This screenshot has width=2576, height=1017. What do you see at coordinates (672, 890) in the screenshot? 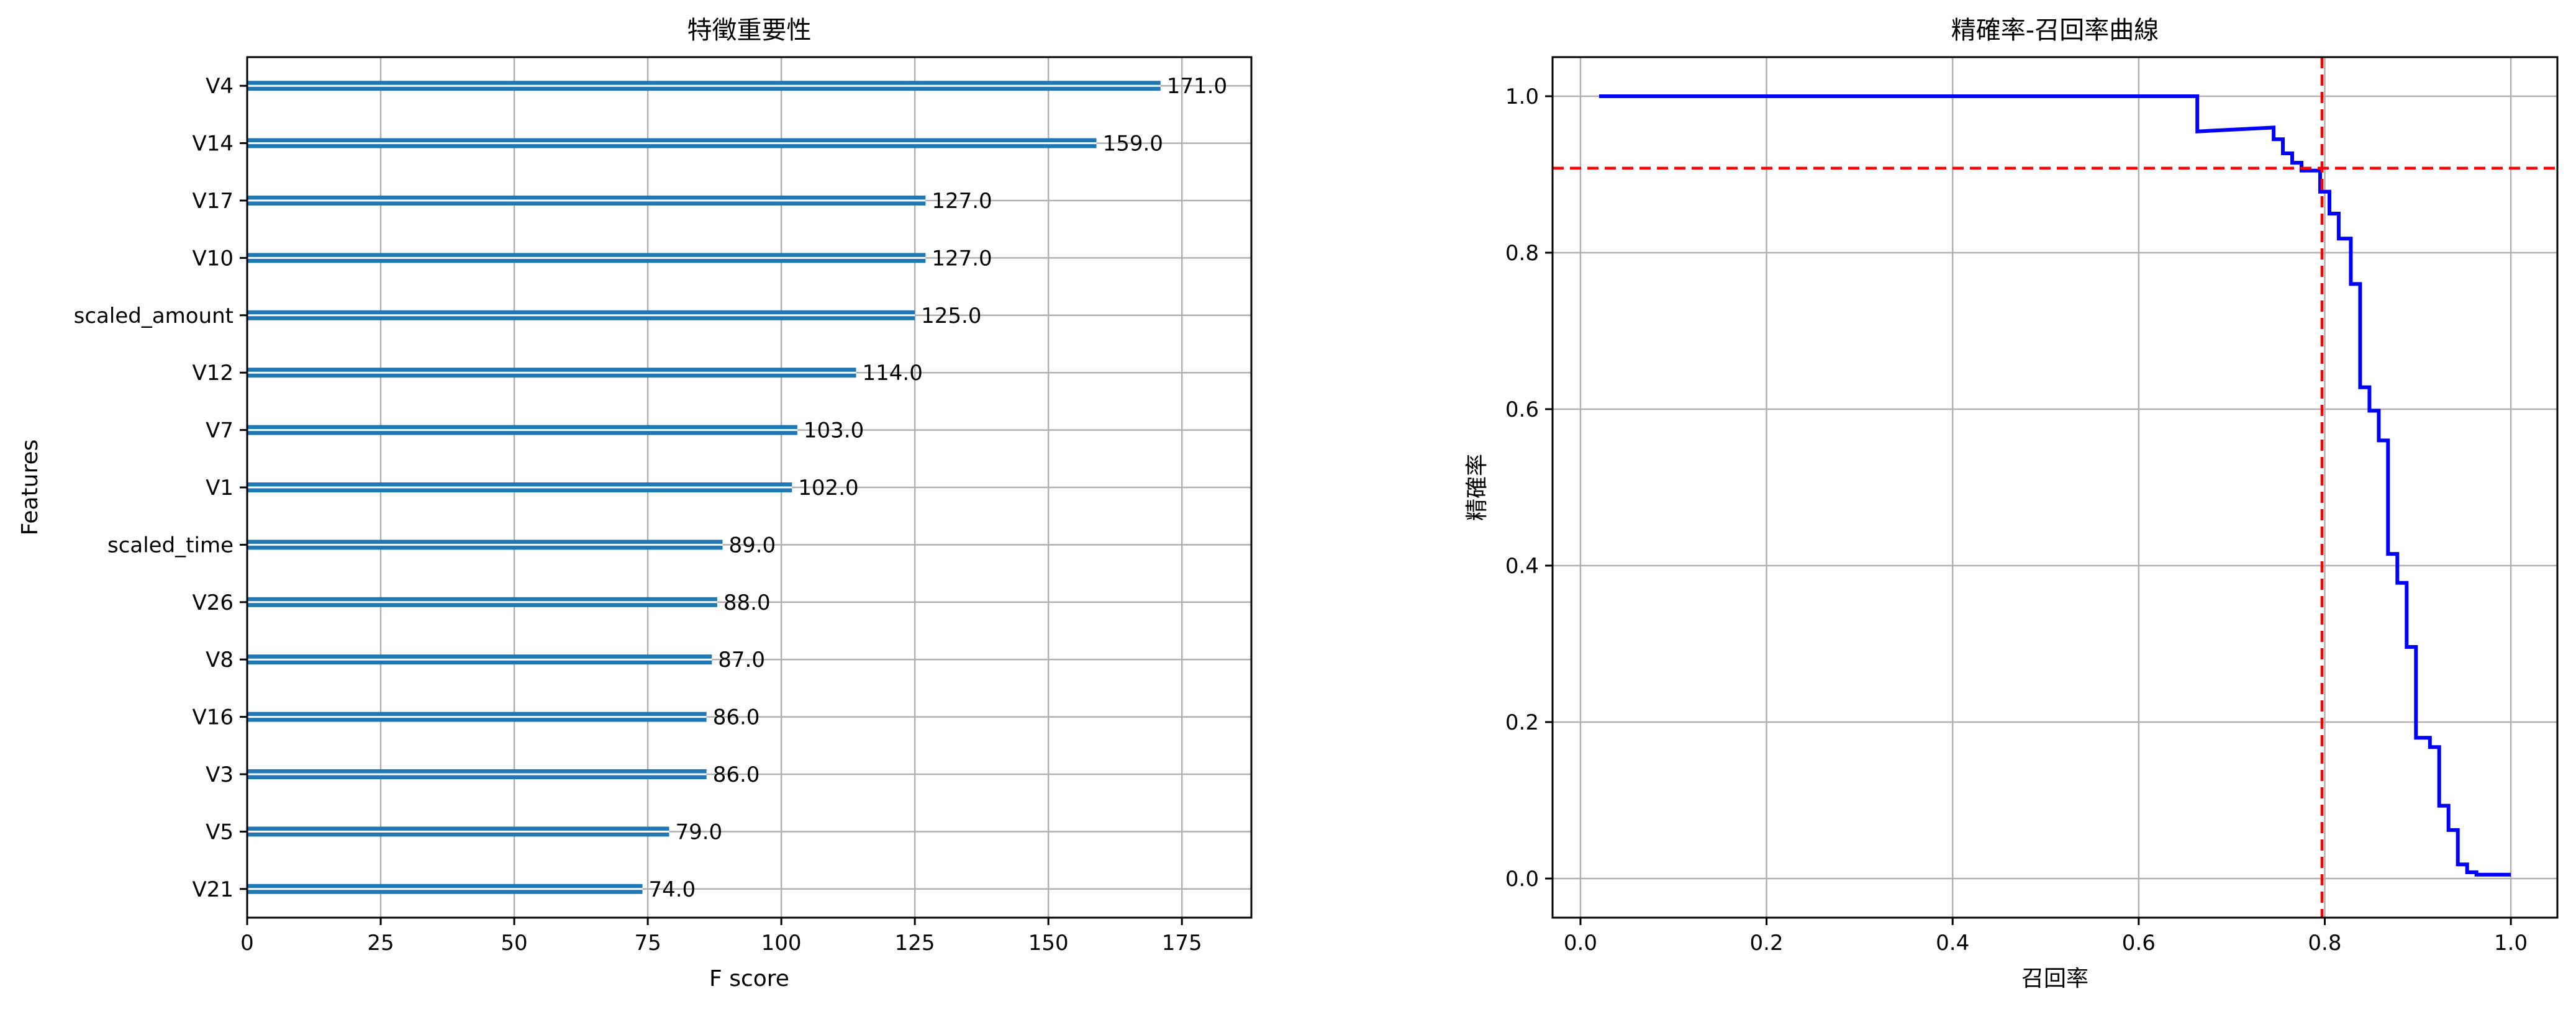
I see `feature-bar-value-label: 74.0` at bounding box center [672, 890].